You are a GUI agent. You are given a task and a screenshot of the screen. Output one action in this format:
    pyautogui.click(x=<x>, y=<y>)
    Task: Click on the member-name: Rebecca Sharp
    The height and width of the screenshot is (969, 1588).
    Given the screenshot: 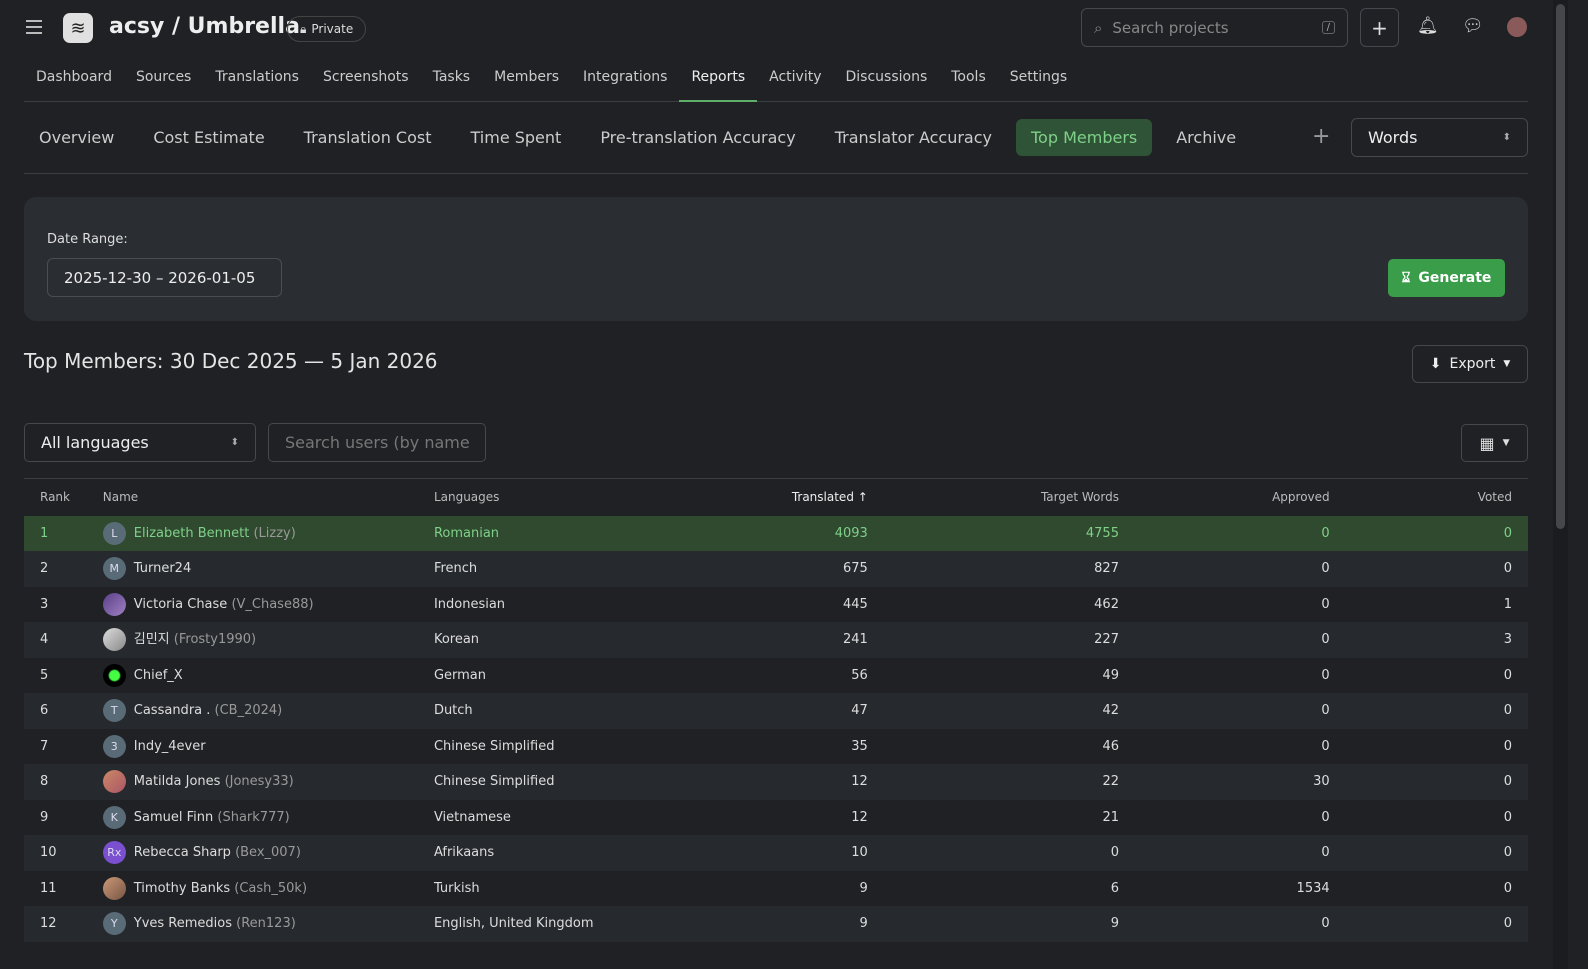 What is the action you would take?
    pyautogui.click(x=182, y=853)
    